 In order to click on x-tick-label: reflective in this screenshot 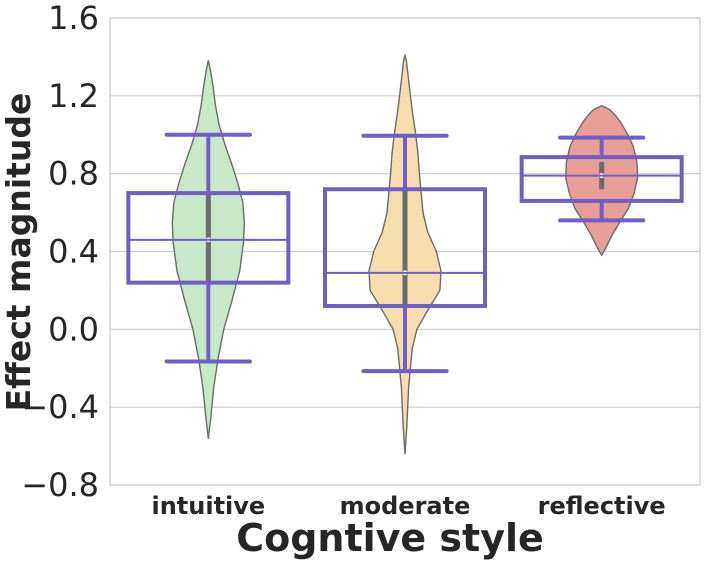, I will do `click(602, 506)`.